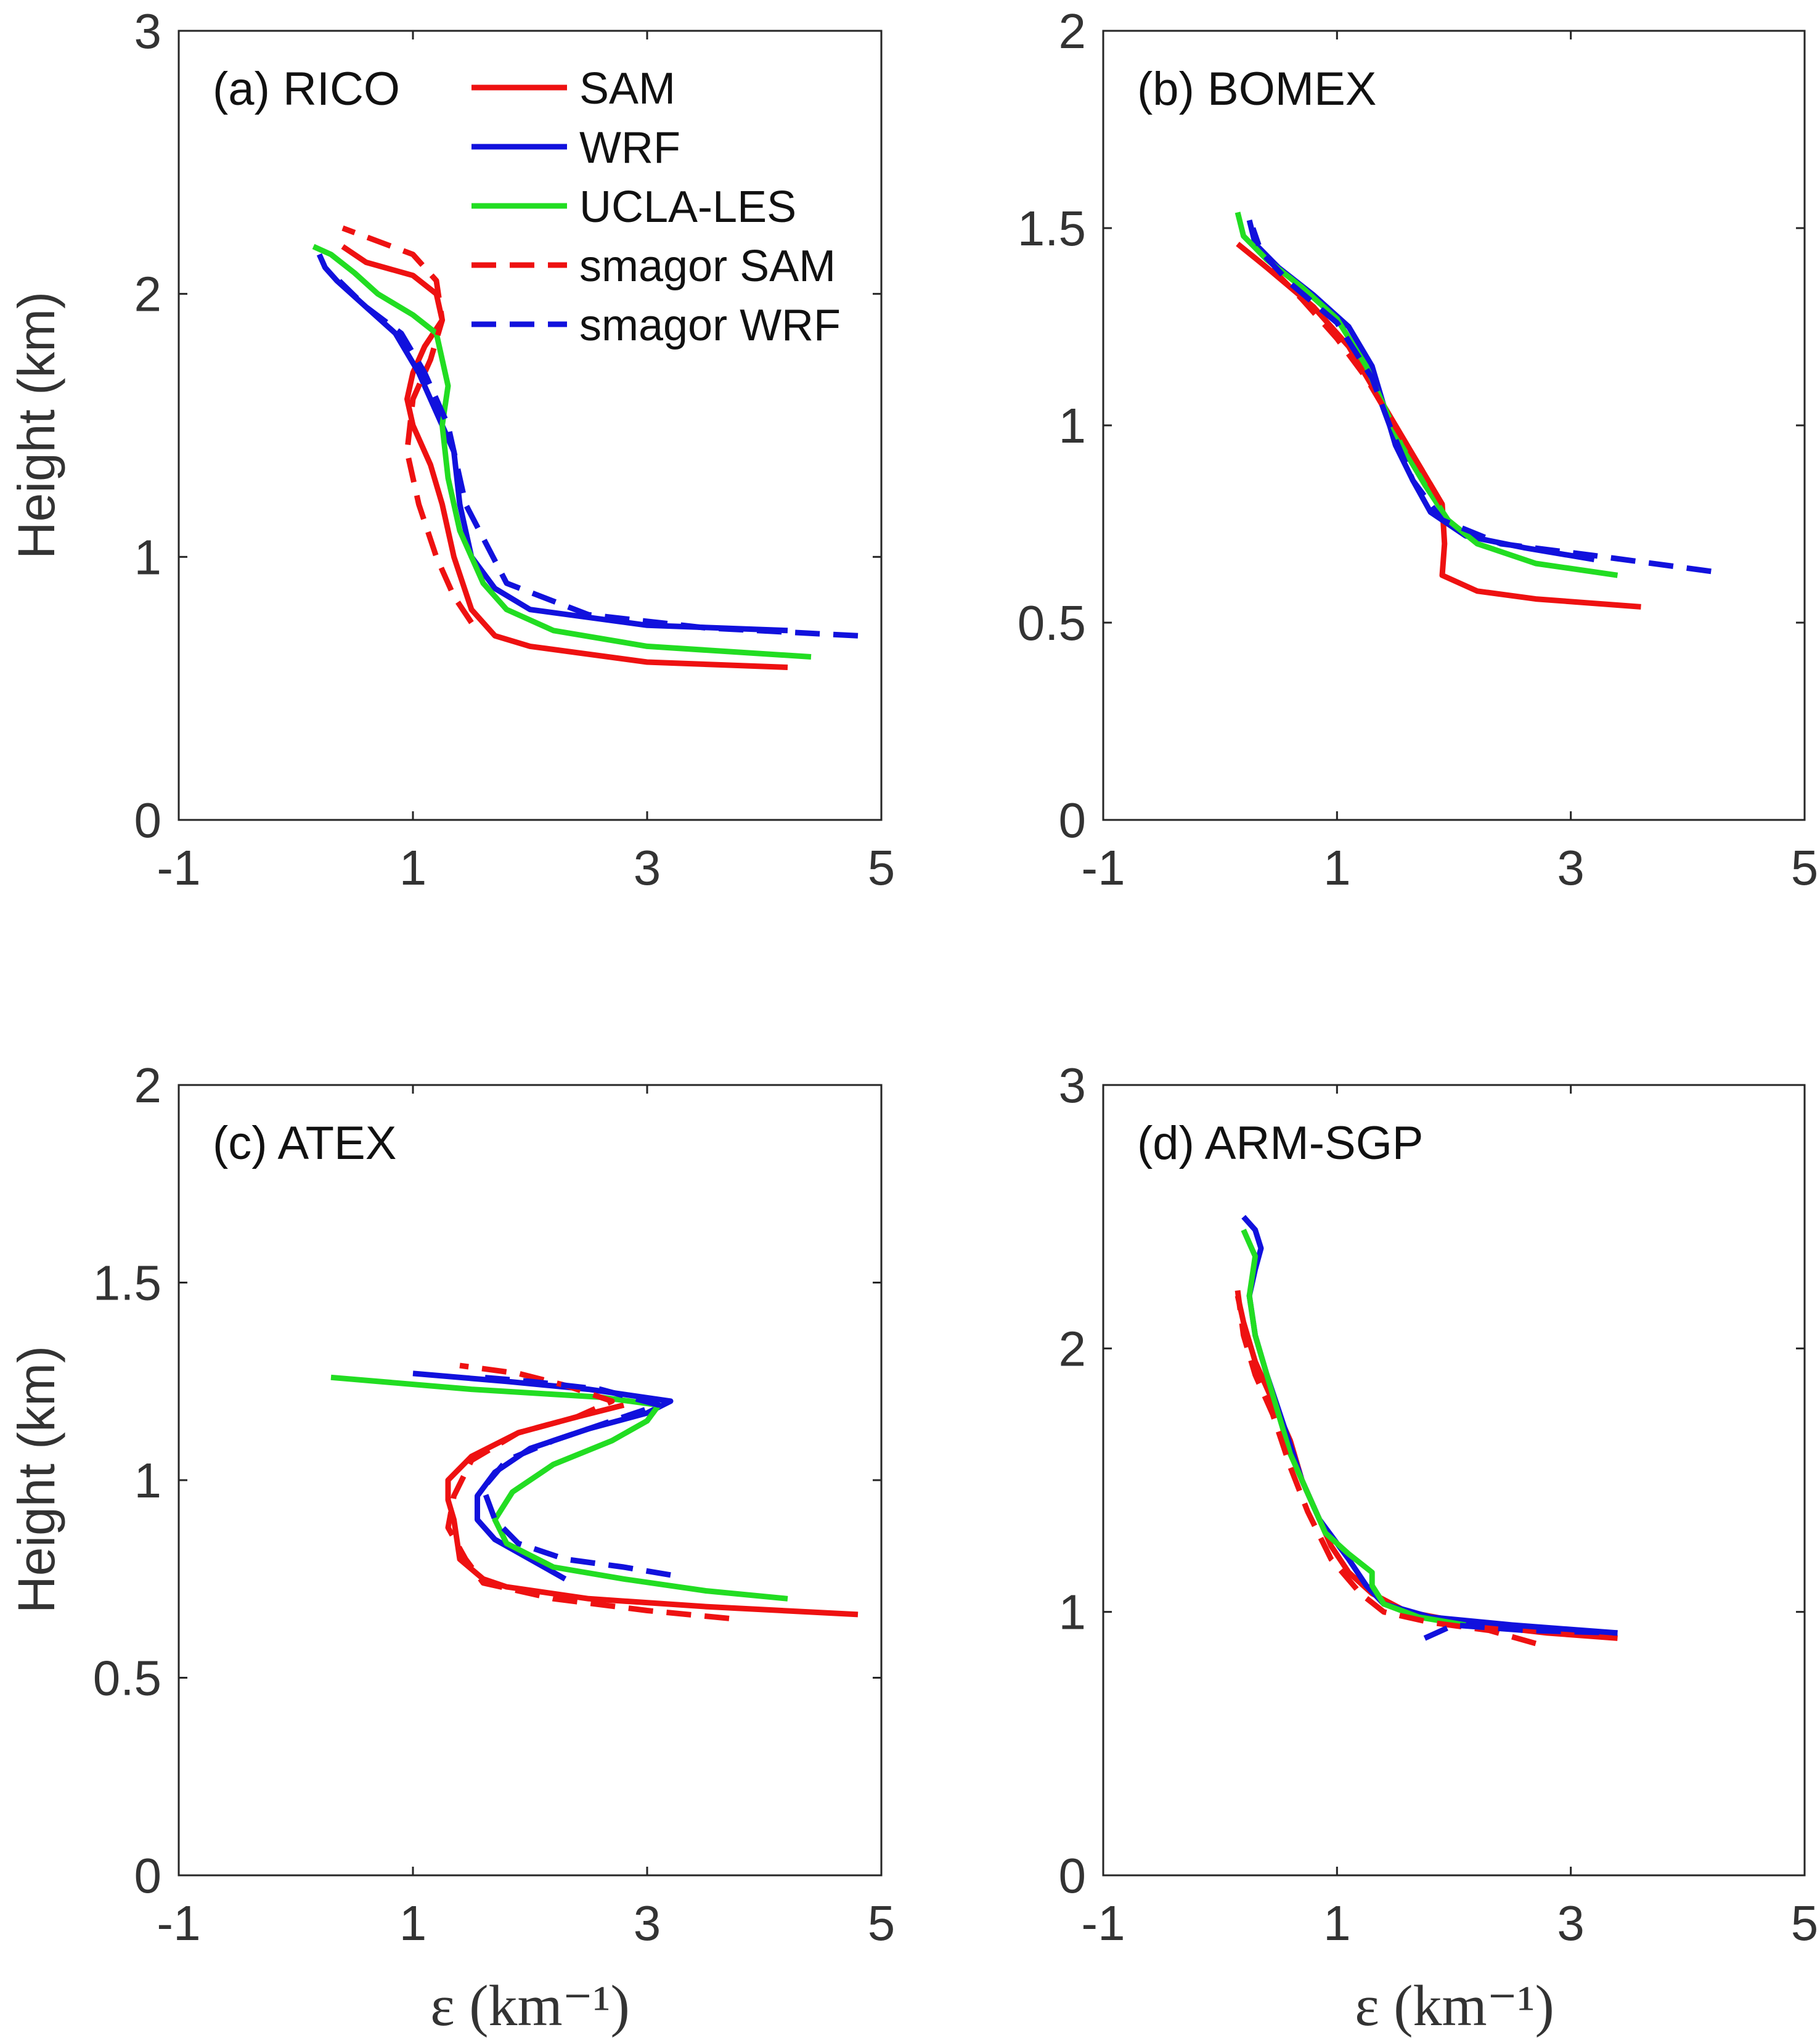 This screenshot has width=1820, height=2043. Describe the element at coordinates (627, 89) in the screenshot. I see `legend-label: SAM` at that location.